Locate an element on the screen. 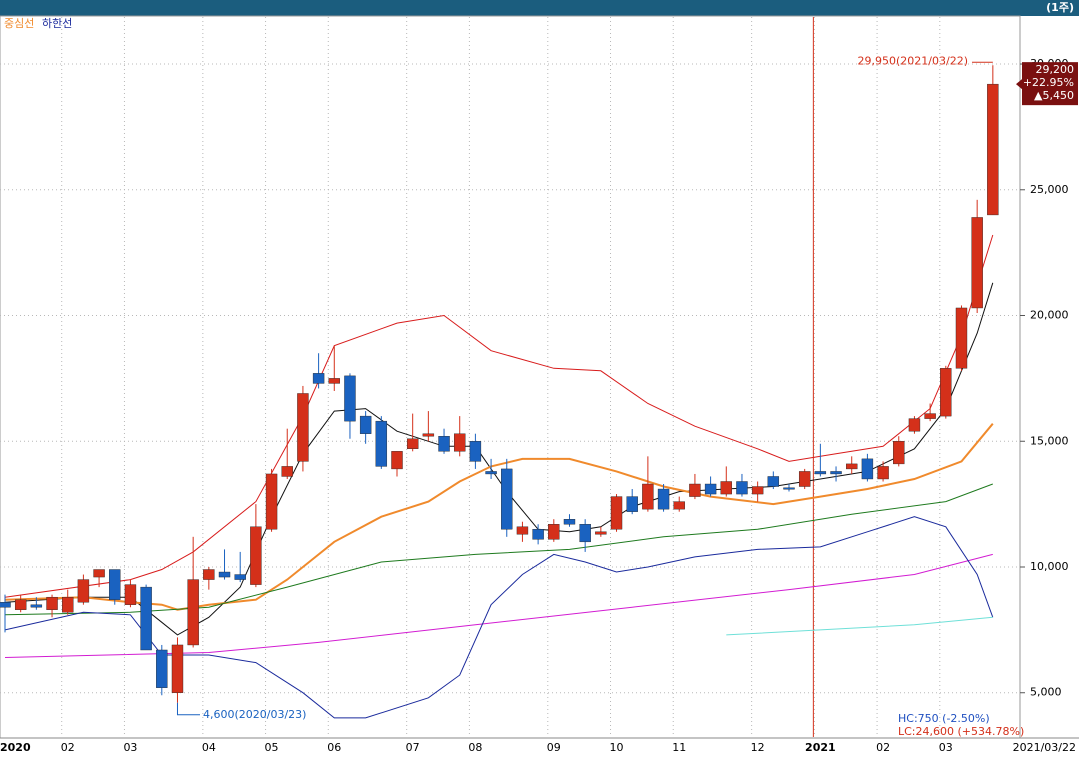 The width and height of the screenshot is (1079, 759). x-tick-label: 2021 is located at coordinates (820, 747).